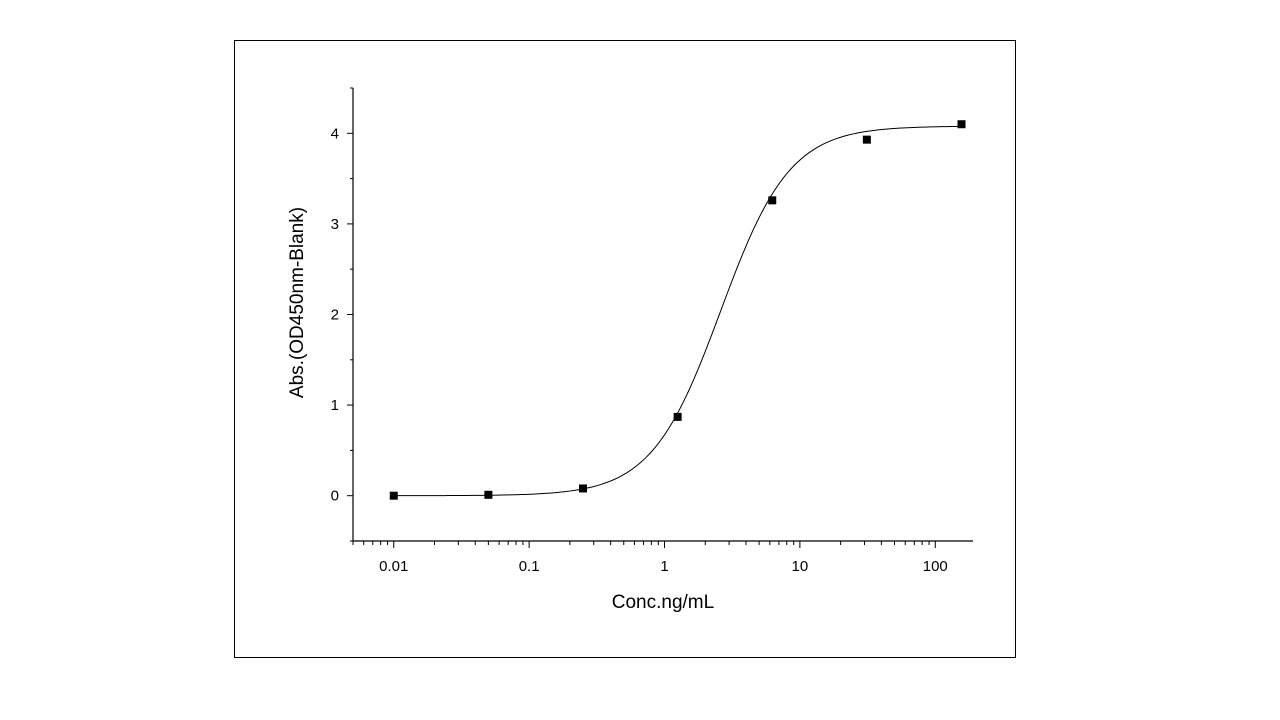 The height and width of the screenshot is (720, 1280). I want to click on y-tick-label: 0, so click(335, 496).